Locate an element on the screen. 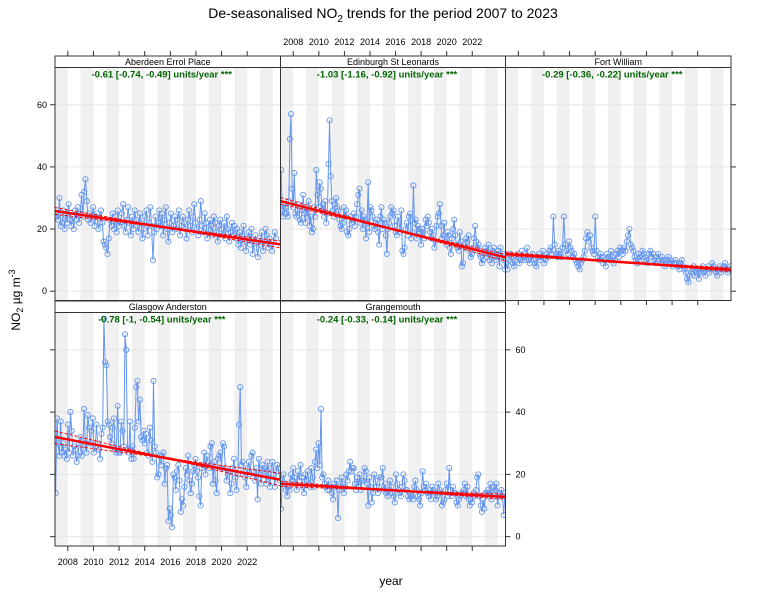 This screenshot has height=600, width=770. trend-upper-ci is located at coordinates (168, 227).